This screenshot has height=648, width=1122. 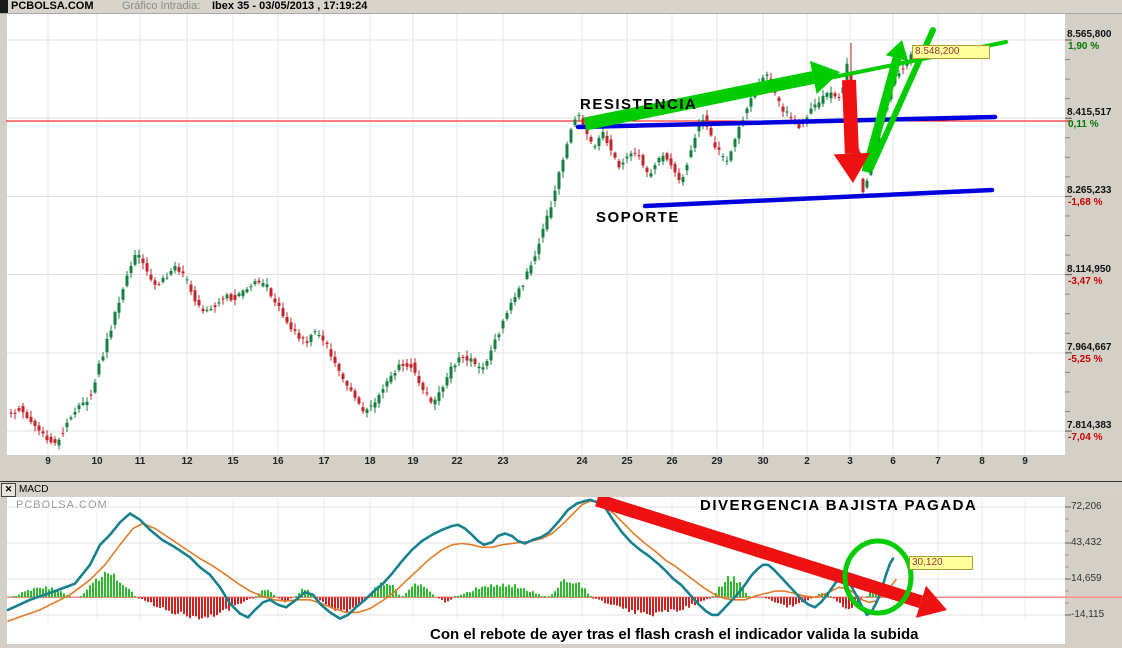 I want to click on price-axis-percent: -5,25 %, so click(x=1085, y=359).